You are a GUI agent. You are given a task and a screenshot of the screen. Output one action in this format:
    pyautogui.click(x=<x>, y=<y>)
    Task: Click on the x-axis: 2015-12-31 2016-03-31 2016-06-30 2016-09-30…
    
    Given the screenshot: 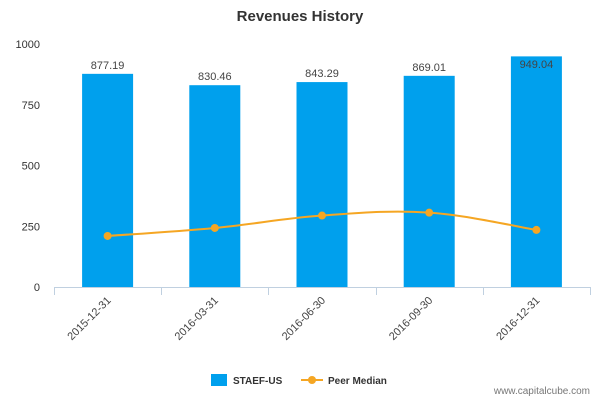 What is the action you would take?
    pyautogui.click(x=322, y=315)
    